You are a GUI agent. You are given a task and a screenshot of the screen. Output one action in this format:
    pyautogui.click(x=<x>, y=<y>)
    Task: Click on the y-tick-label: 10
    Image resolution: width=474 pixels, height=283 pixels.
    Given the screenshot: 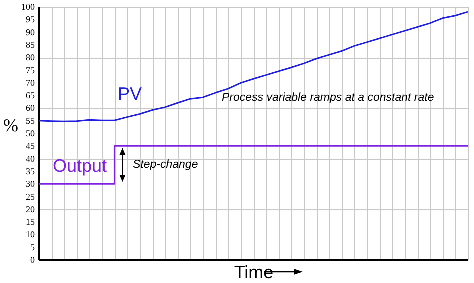 What is the action you would take?
    pyautogui.click(x=31, y=235)
    